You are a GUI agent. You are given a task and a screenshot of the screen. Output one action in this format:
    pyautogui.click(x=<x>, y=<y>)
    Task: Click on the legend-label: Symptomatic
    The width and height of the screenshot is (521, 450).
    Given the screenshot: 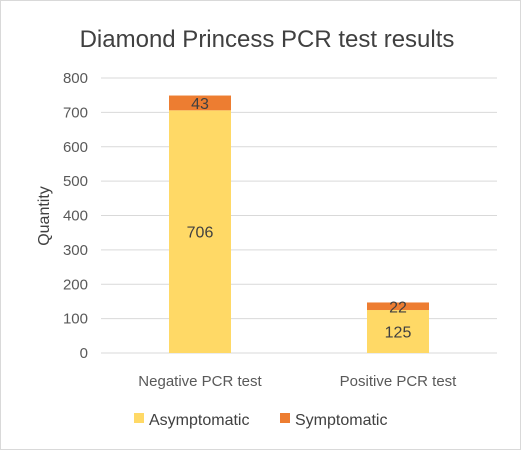 What is the action you would take?
    pyautogui.click(x=341, y=420)
    